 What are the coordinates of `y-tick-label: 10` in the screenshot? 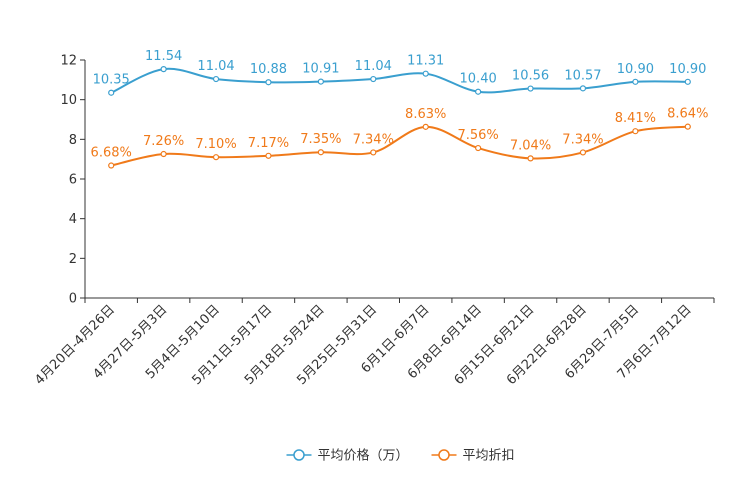 It's located at (68, 100).